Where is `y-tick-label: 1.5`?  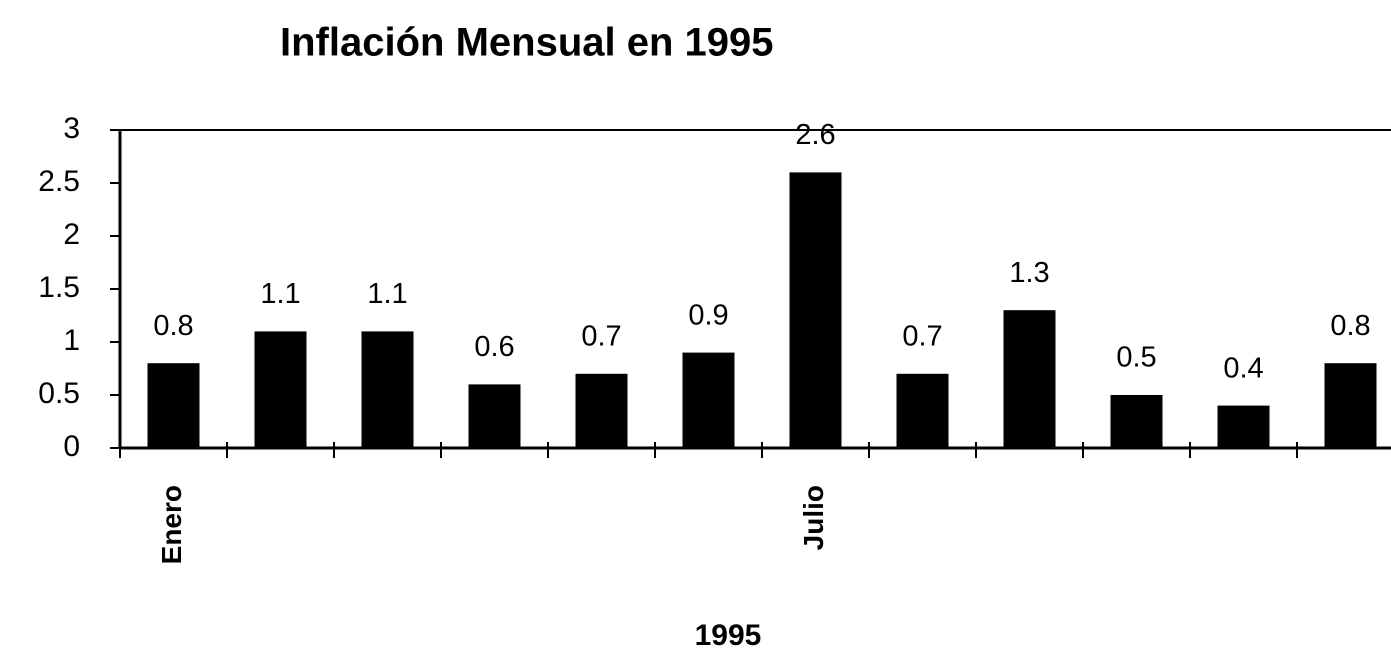
y-tick-label: 1.5 is located at coordinates (59, 287).